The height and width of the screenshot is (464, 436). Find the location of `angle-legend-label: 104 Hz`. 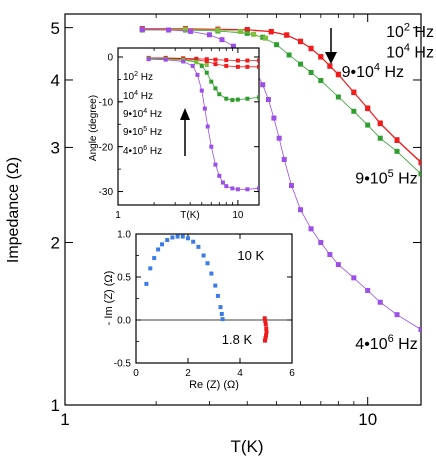

angle-legend-label: 104 Hz is located at coordinates (138, 96).